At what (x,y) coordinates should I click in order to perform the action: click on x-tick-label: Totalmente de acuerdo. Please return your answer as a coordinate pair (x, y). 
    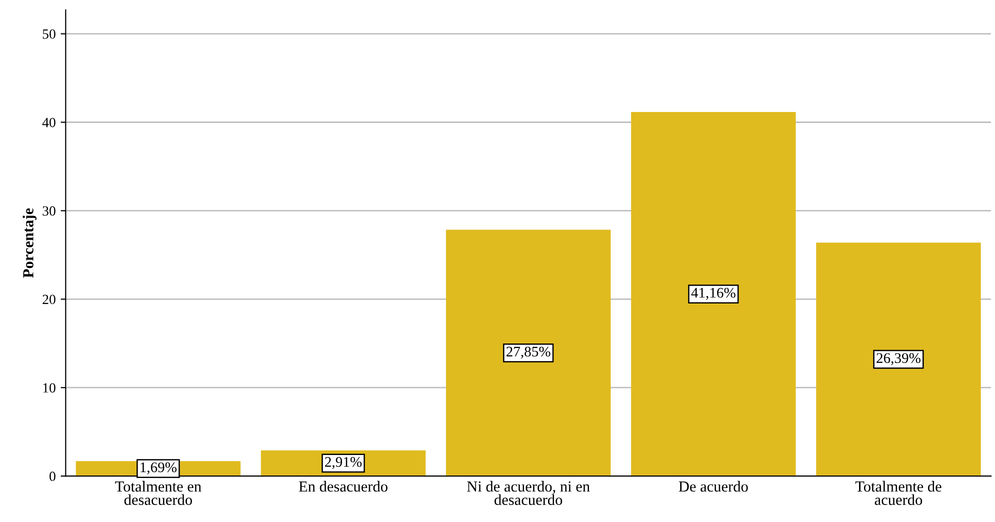
    Looking at the image, I should click on (898, 492).